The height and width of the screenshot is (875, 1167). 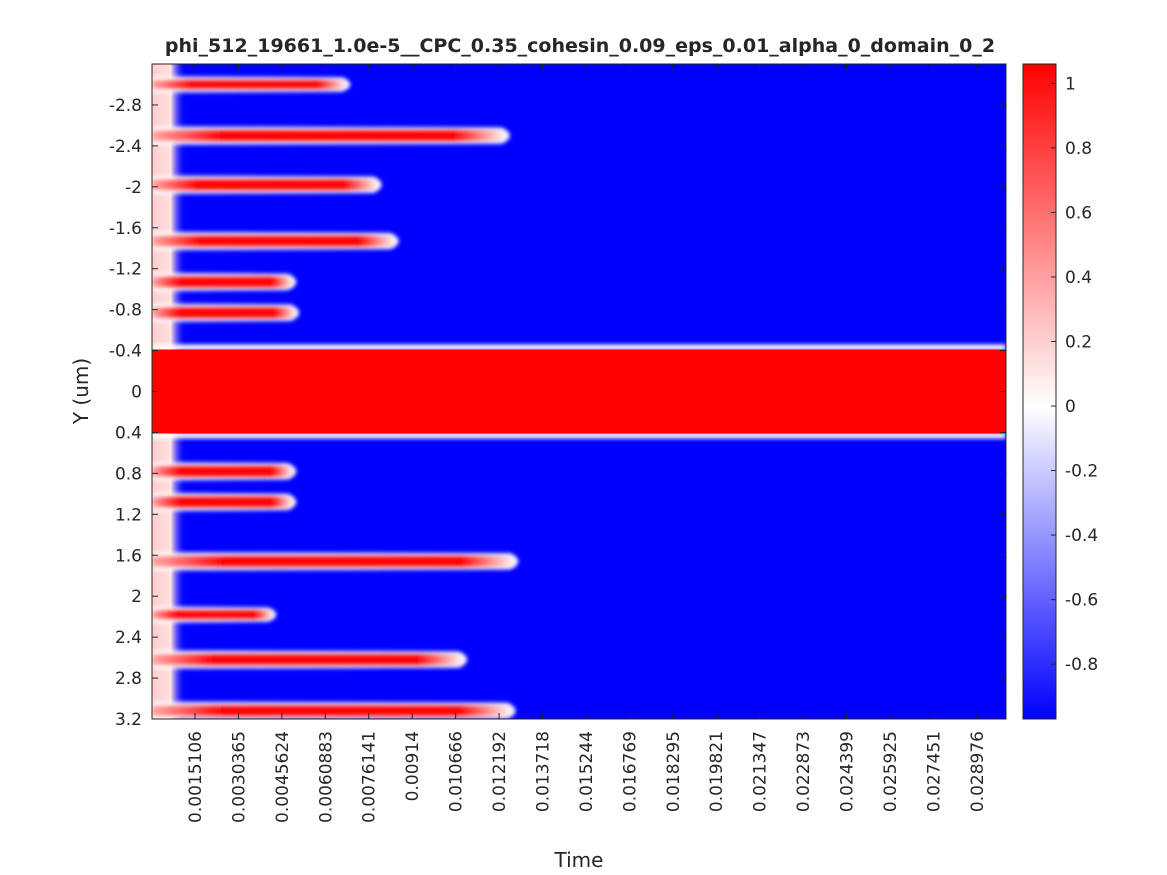 What do you see at coordinates (934, 771) in the screenshot?
I see `x-tick-label: 0.027451` at bounding box center [934, 771].